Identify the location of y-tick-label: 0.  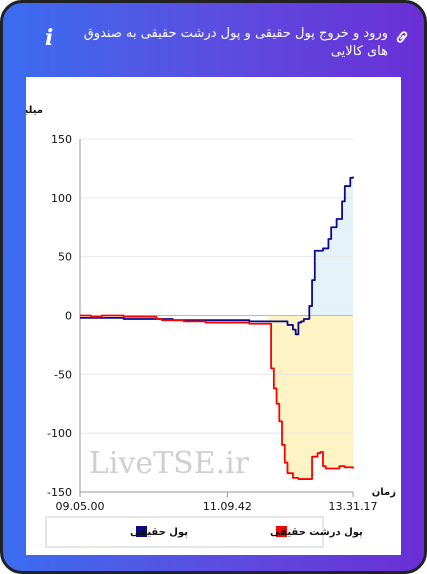
(68, 316).